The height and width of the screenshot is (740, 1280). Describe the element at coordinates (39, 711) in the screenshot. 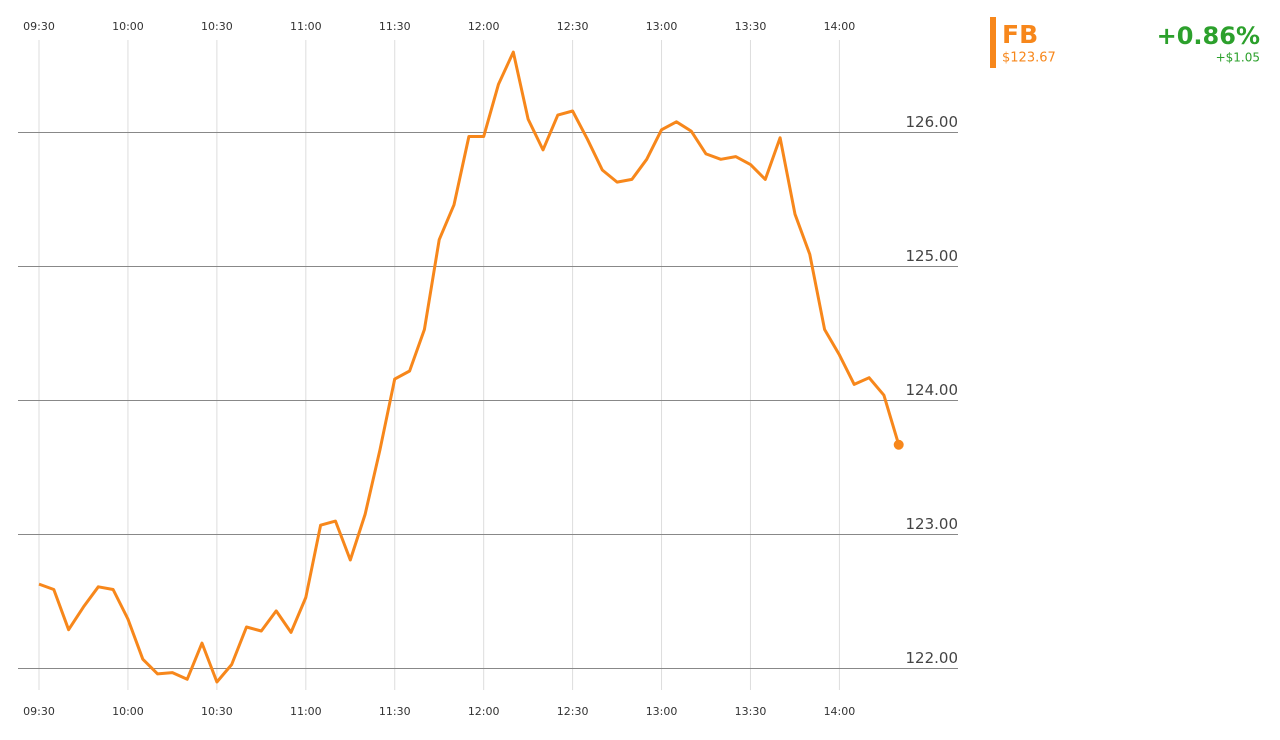

I see `x-tick-label: 09:30` at that location.